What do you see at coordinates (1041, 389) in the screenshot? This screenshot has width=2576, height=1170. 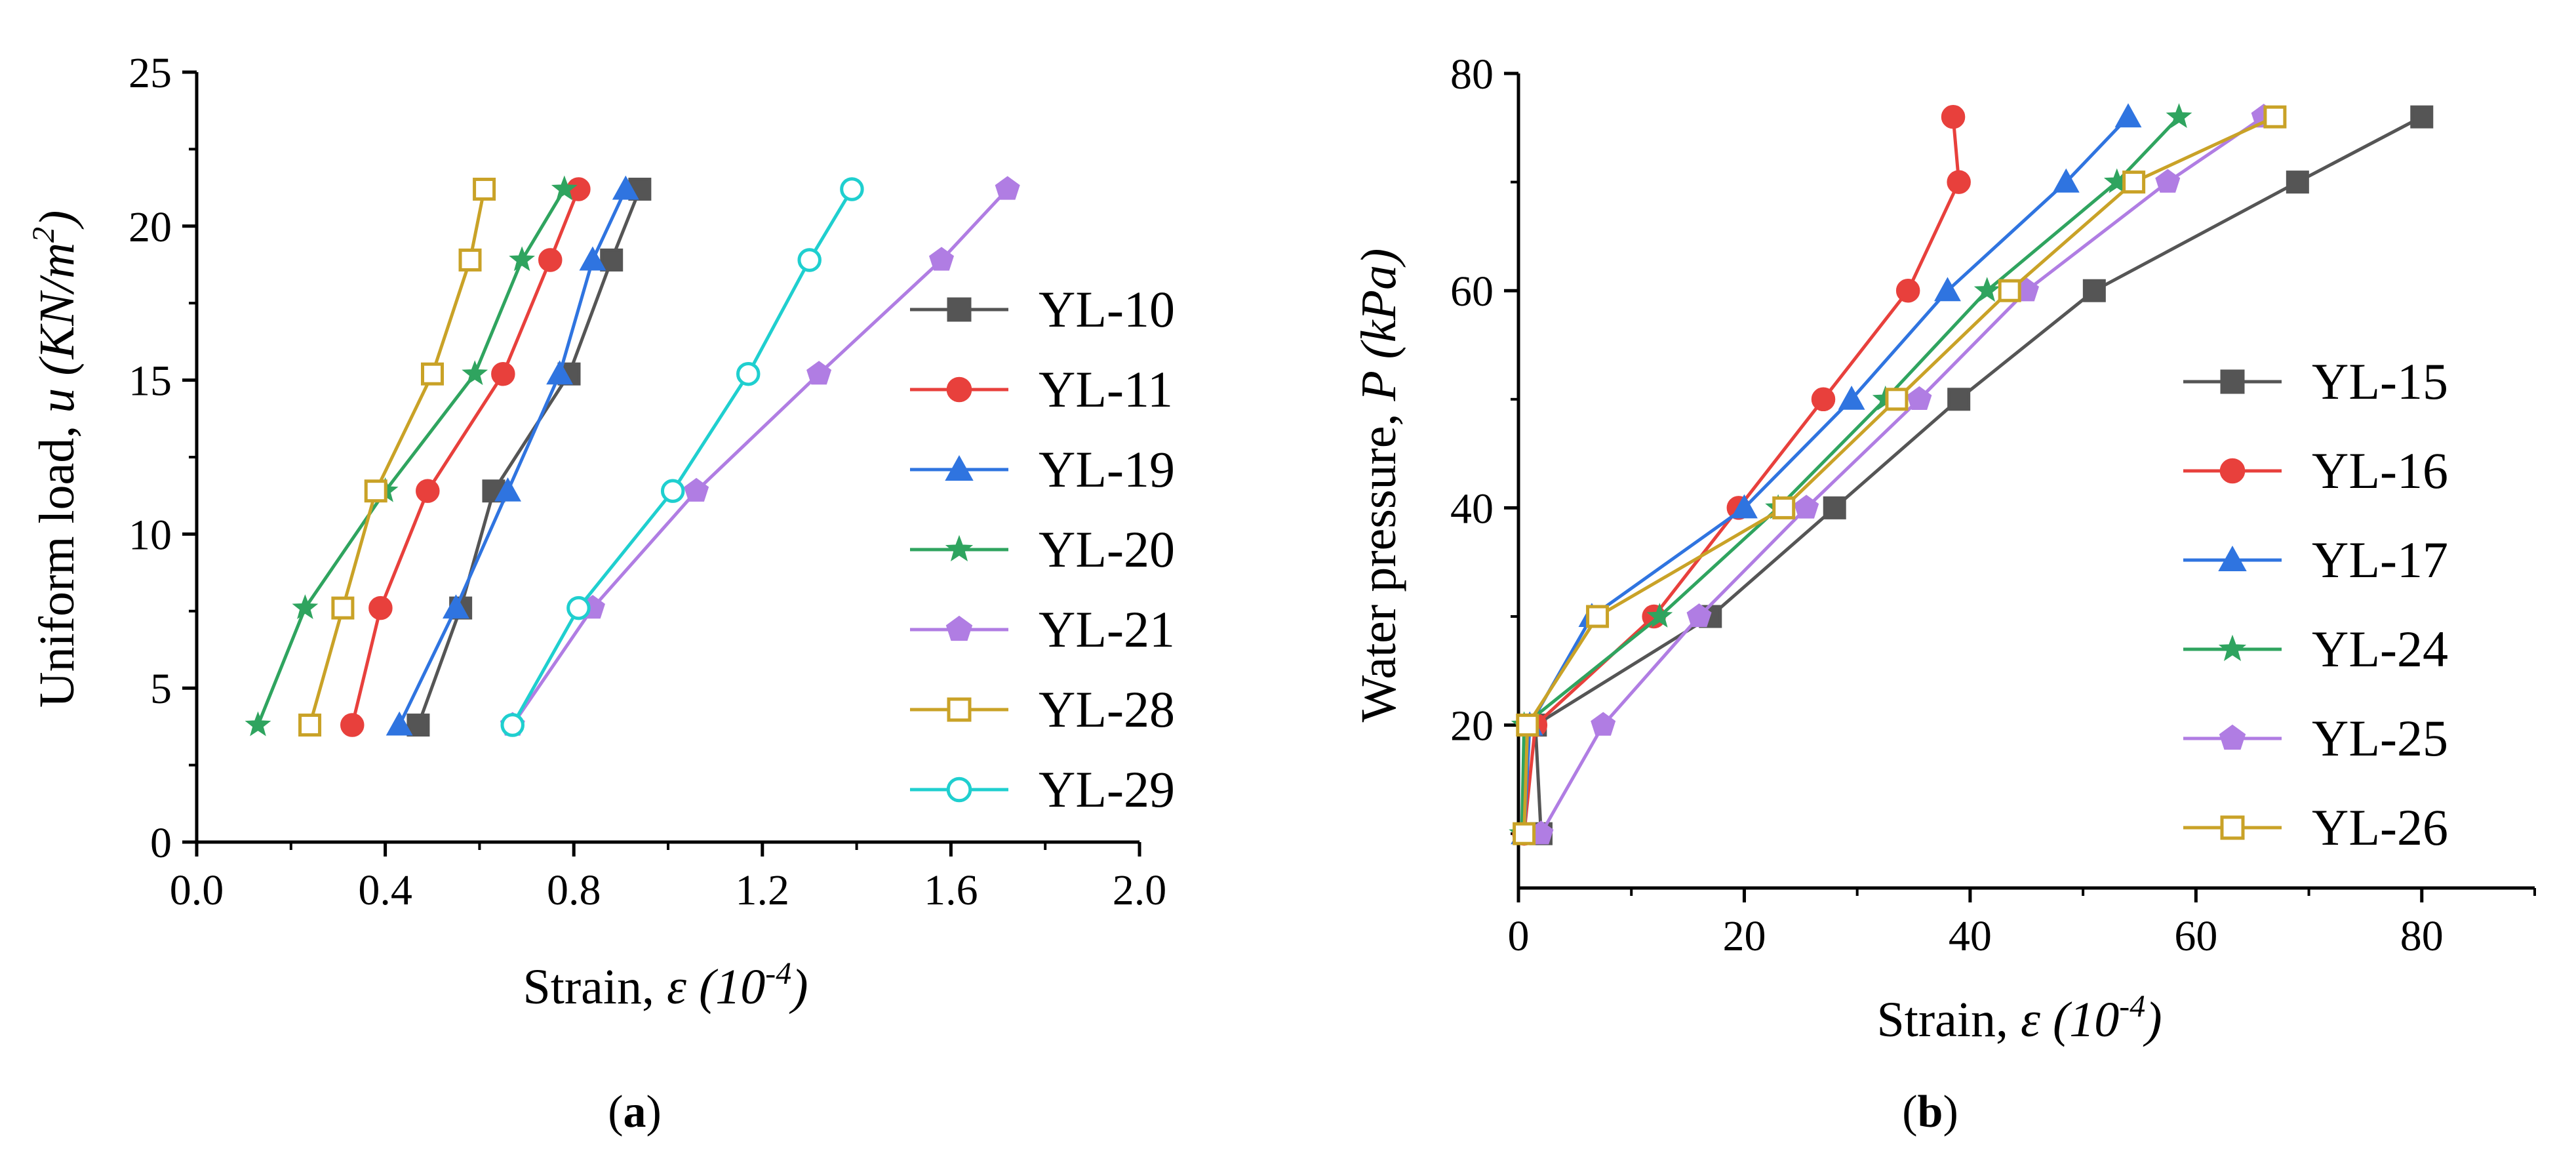 I see `panel-a-legend-item: YL-11` at bounding box center [1041, 389].